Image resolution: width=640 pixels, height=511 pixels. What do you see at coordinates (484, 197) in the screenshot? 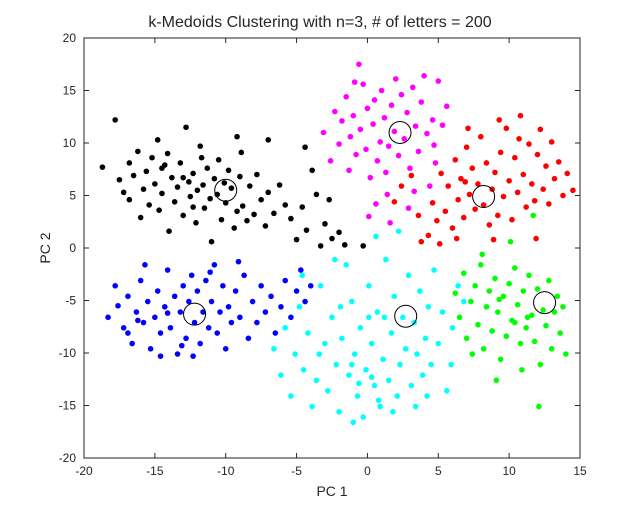
I see `medoid-marker` at bounding box center [484, 197].